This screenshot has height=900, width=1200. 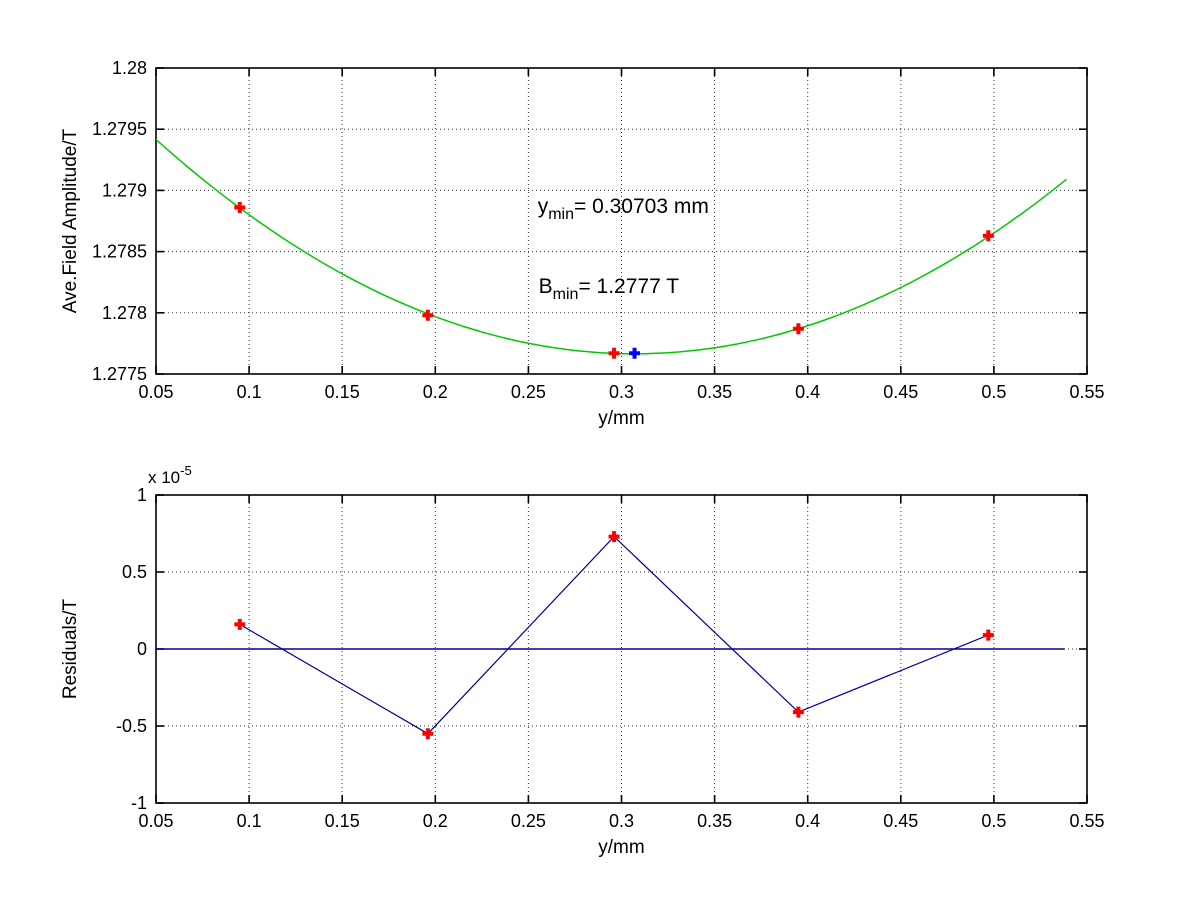 I want to click on y-axis-label: Residuals/T, so click(x=70, y=648).